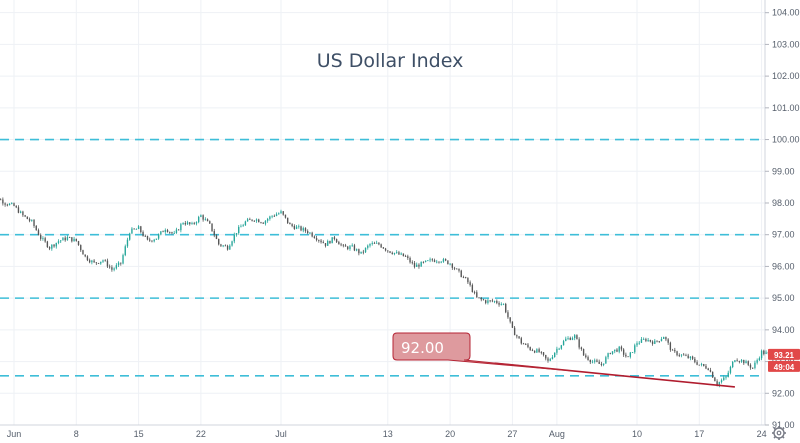 This screenshot has height=443, width=800. I want to click on y-tick-label: 92.00, so click(783, 393).